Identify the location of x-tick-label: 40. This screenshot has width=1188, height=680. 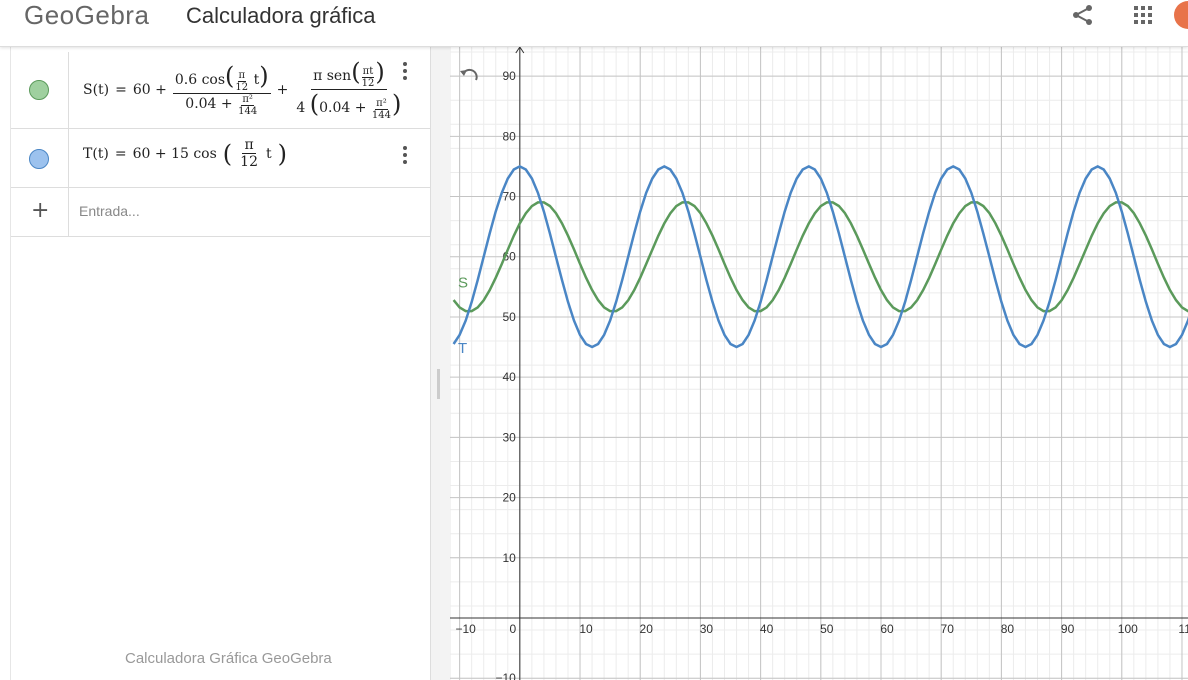
(767, 629).